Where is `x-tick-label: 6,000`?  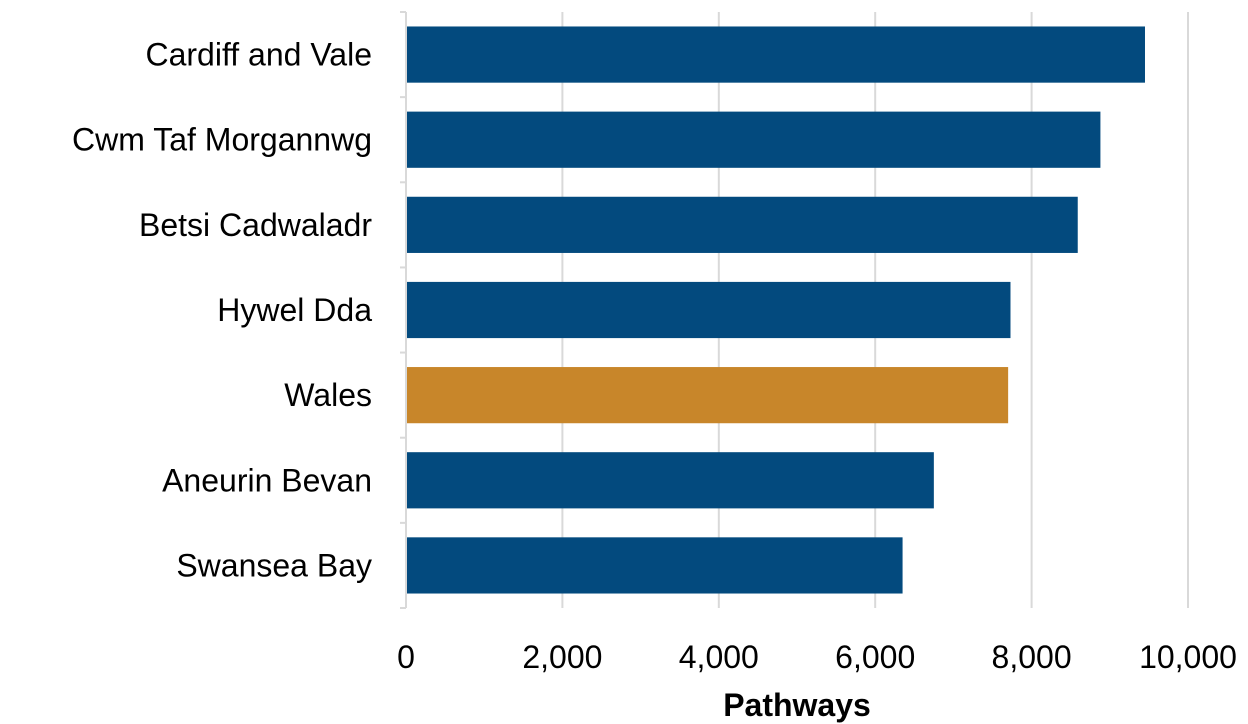
x-tick-label: 6,000 is located at coordinates (875, 657).